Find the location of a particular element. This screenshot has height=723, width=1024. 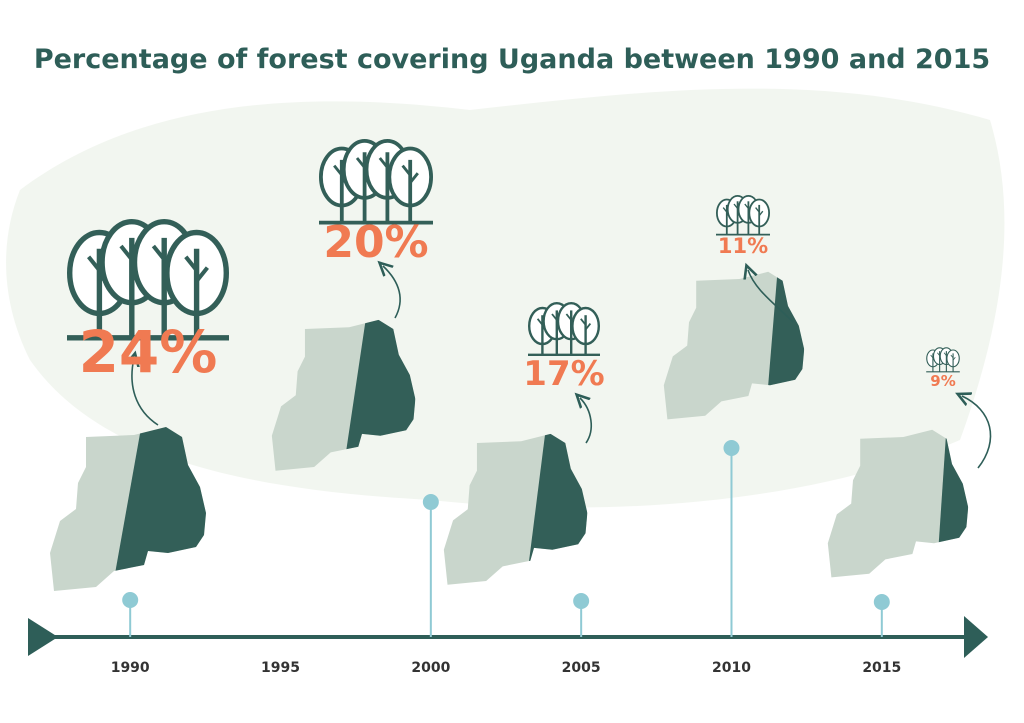

value-label: 9% is located at coordinates (942, 381).